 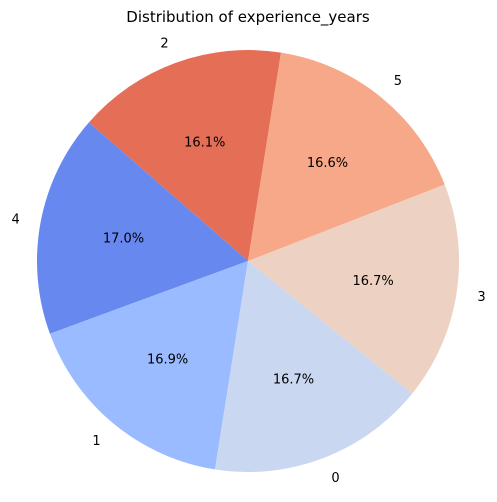 What do you see at coordinates (481, 297) in the screenshot?
I see `category-label-3: 3` at bounding box center [481, 297].